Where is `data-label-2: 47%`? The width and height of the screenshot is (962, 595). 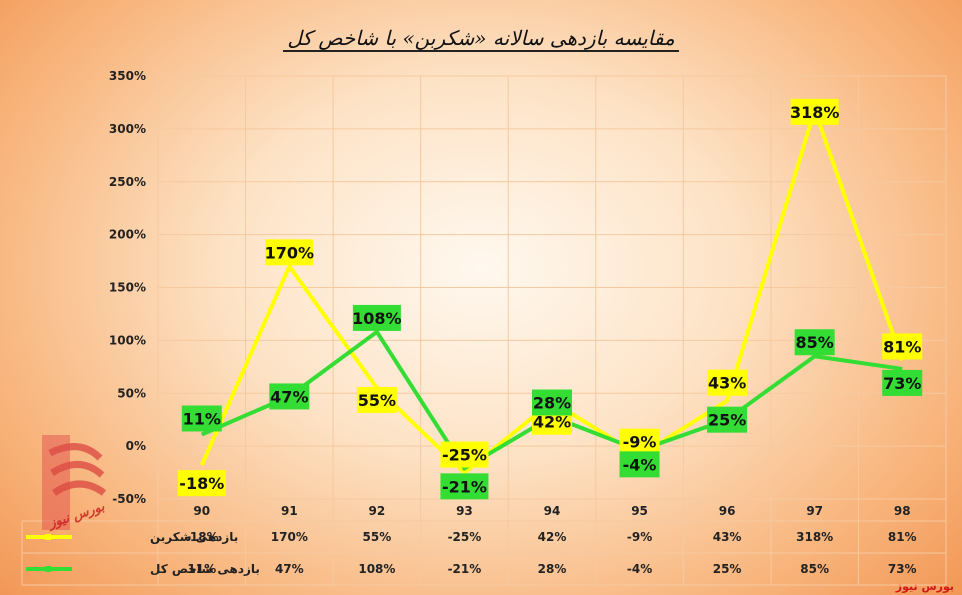
data-label-2: 47% is located at coordinates (289, 396).